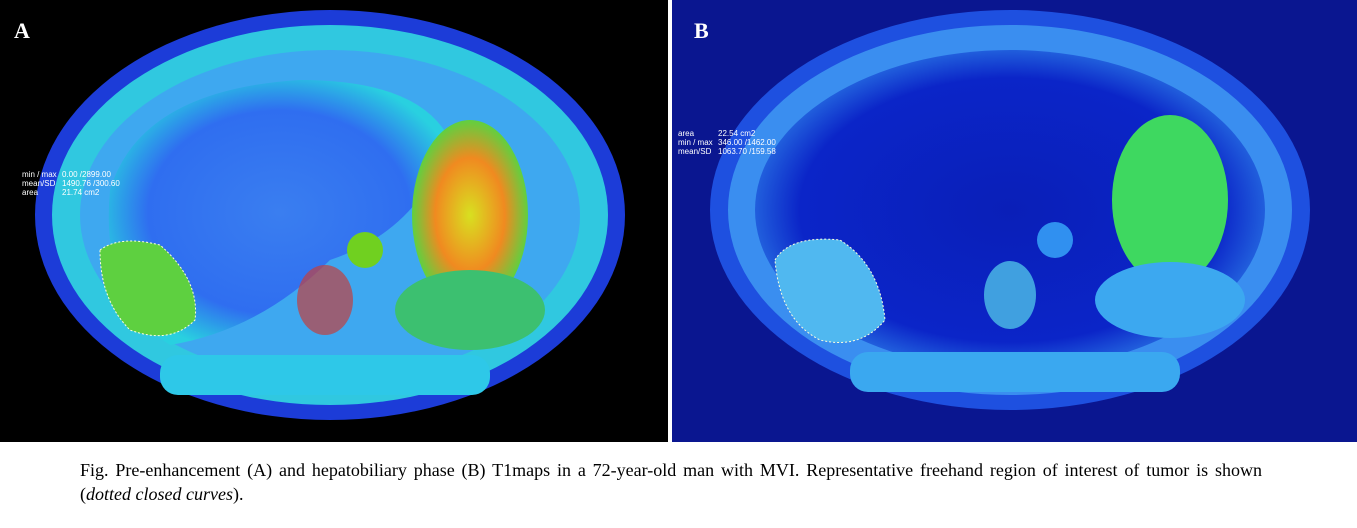 The image size is (1357, 528). I want to click on overlay-value: 22.54 cm2, so click(737, 133).